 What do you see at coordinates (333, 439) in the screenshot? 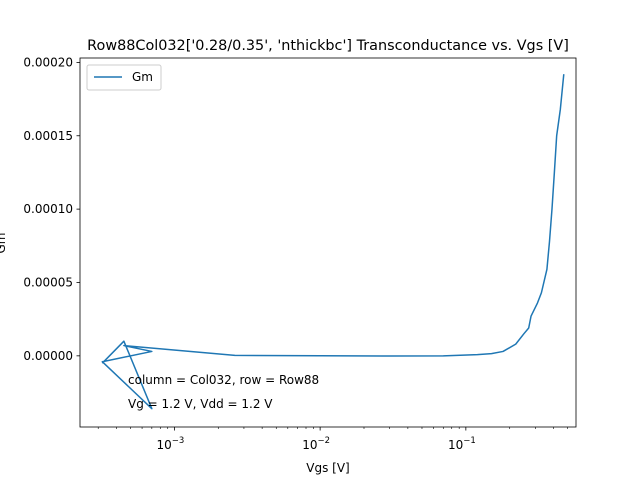
I see `x-axis-ticks: 10⁻³ 10⁻² 10⁻¹` at bounding box center [333, 439].